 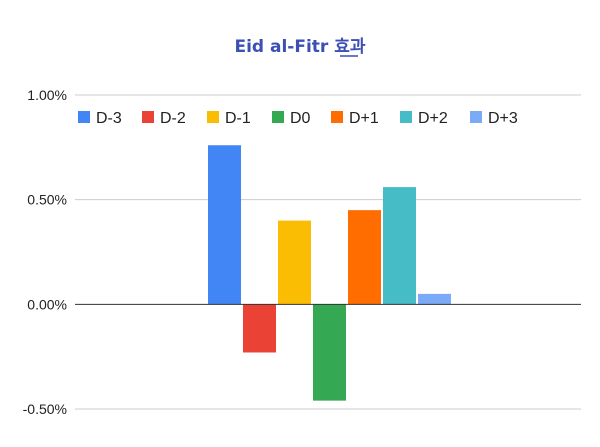 What do you see at coordinates (47, 95) in the screenshot?
I see `y-tick-label: 1.00%` at bounding box center [47, 95].